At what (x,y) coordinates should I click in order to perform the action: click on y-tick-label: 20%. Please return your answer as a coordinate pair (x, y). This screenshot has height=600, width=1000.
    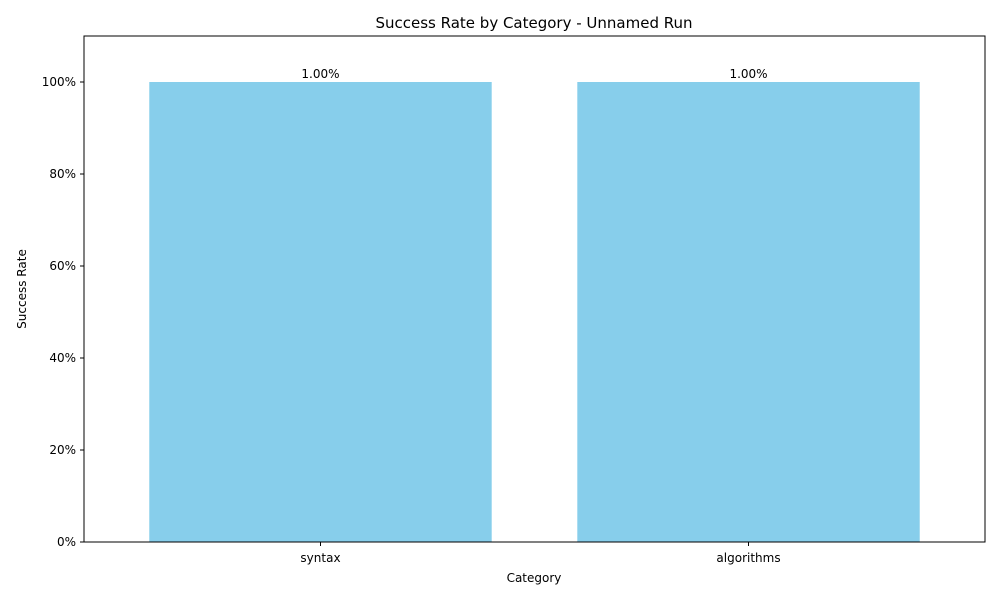
    Looking at the image, I should click on (62, 450).